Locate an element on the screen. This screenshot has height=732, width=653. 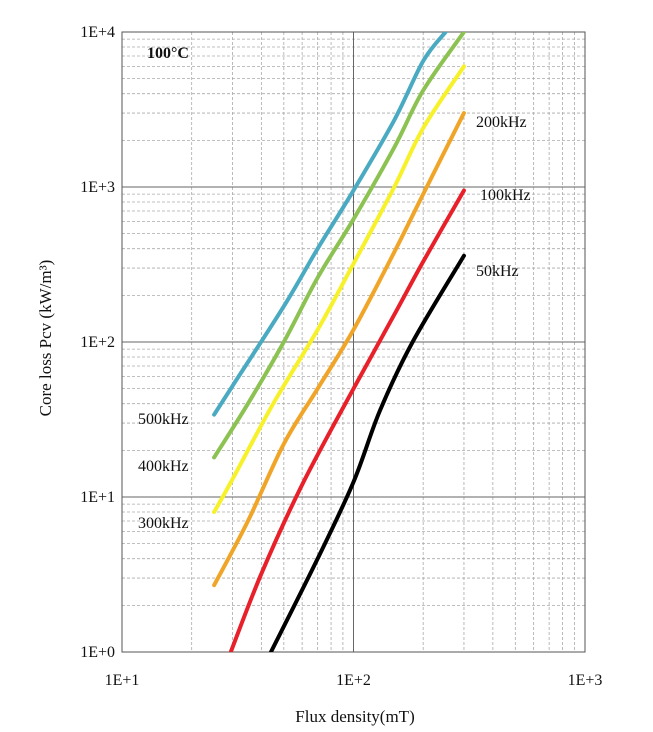
temperature-annotation: 100°C is located at coordinates (168, 53).